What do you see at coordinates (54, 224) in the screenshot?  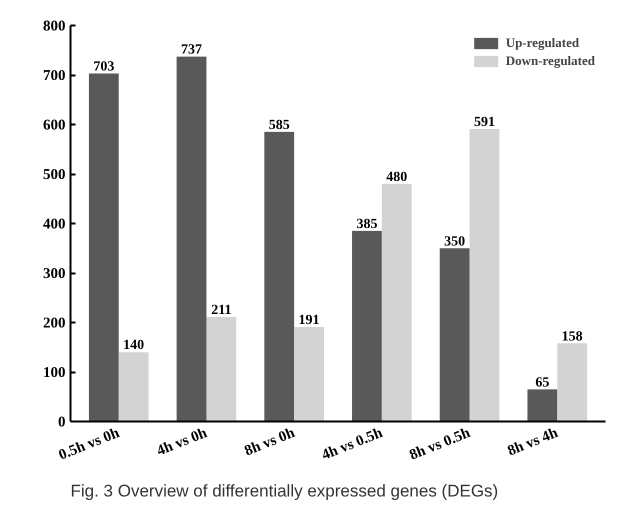 I see `y-tick-label: 400` at bounding box center [54, 224].